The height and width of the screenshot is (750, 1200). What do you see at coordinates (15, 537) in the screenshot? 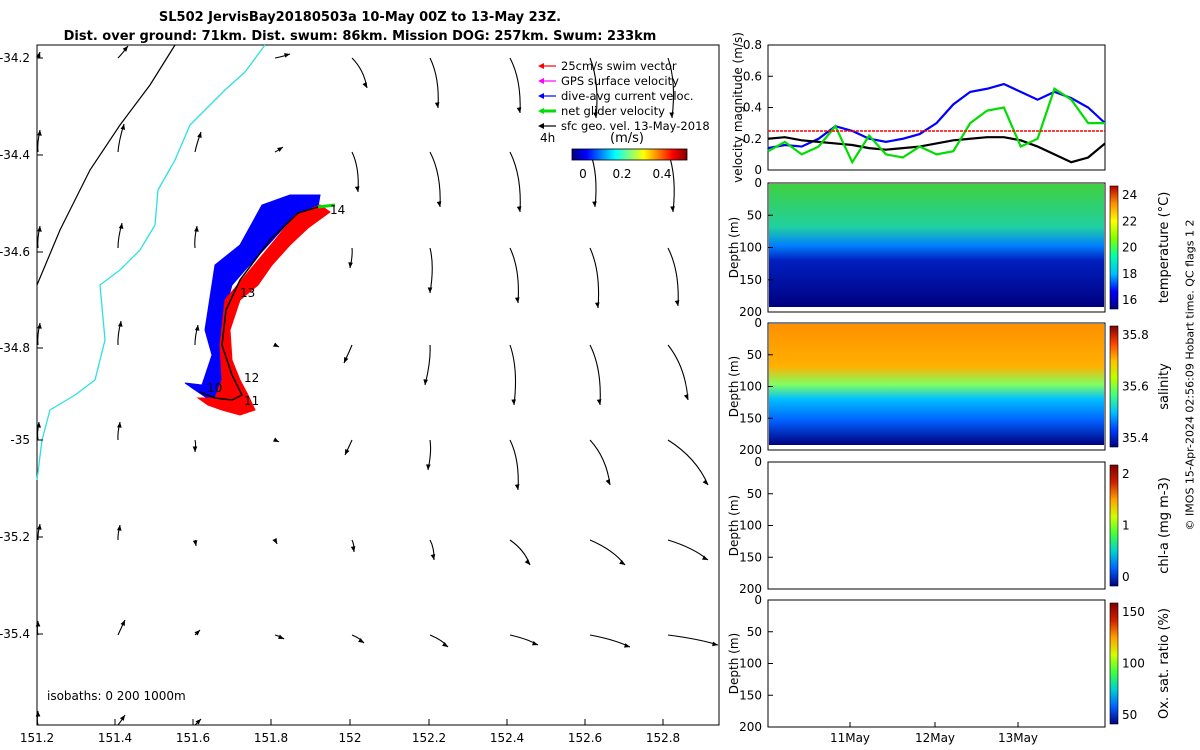
I see `map-y-tick: -35.2` at bounding box center [15, 537].